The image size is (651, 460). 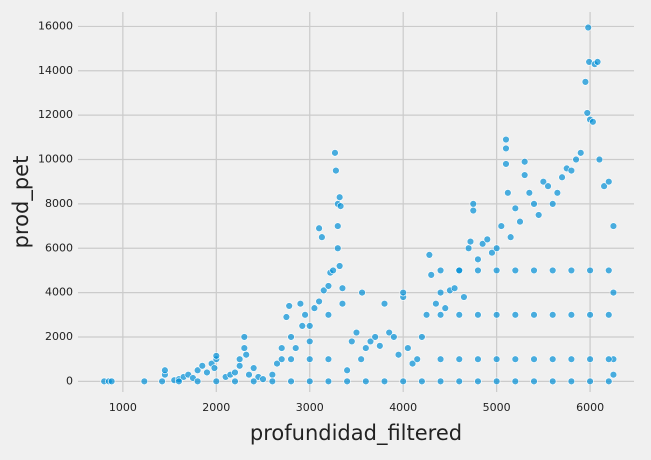 What do you see at coordinates (403, 407) in the screenshot?
I see `x-tick-label: 4000` at bounding box center [403, 407].